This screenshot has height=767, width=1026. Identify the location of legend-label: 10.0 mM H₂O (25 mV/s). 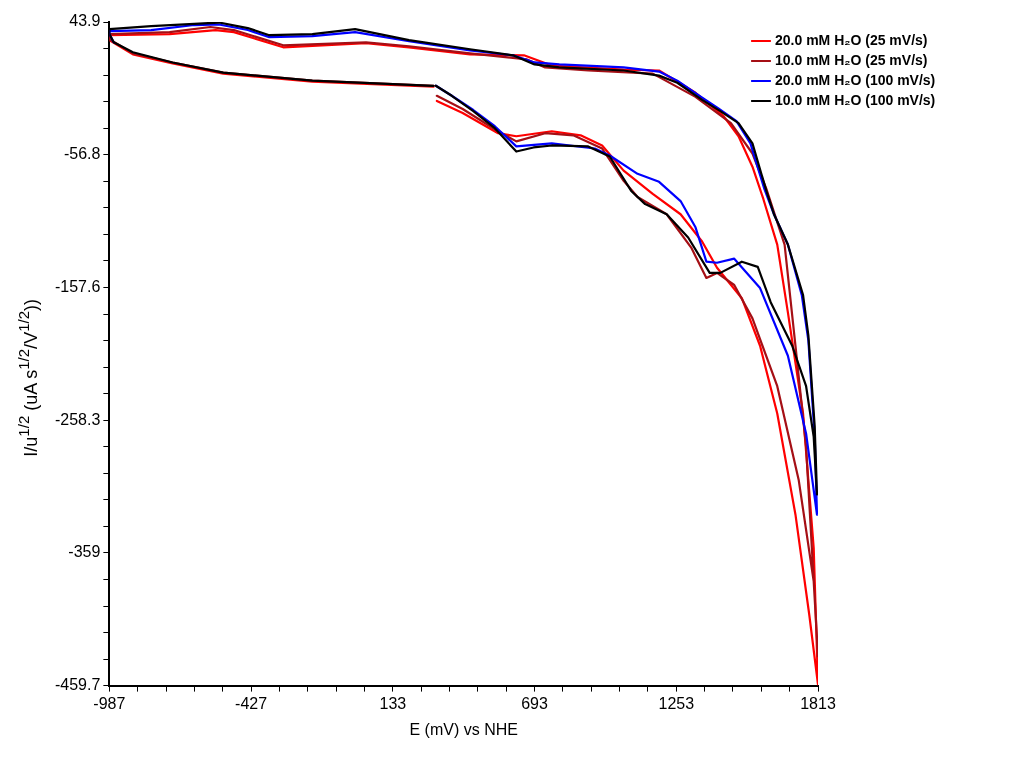
(851, 59).